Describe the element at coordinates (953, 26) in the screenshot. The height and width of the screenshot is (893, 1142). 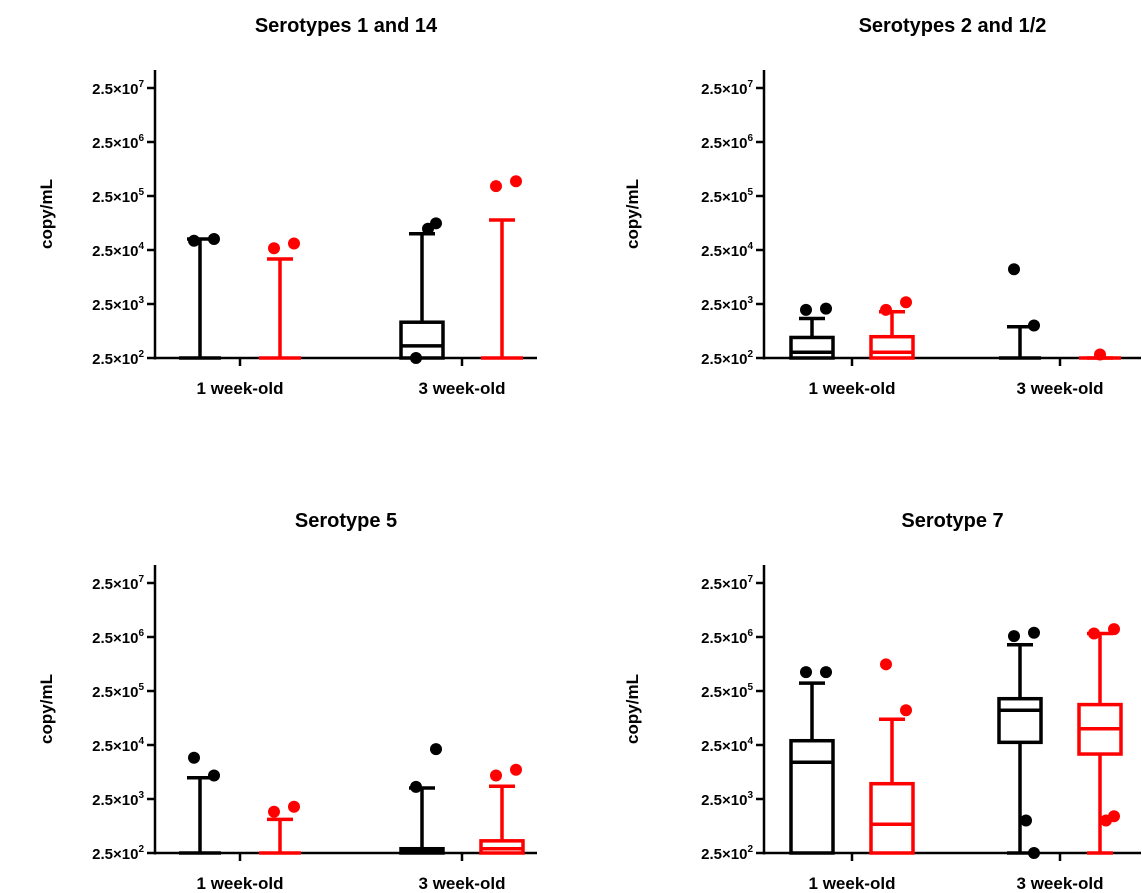
I see `chart-title: Serotypes 2 and 1/2` at that location.